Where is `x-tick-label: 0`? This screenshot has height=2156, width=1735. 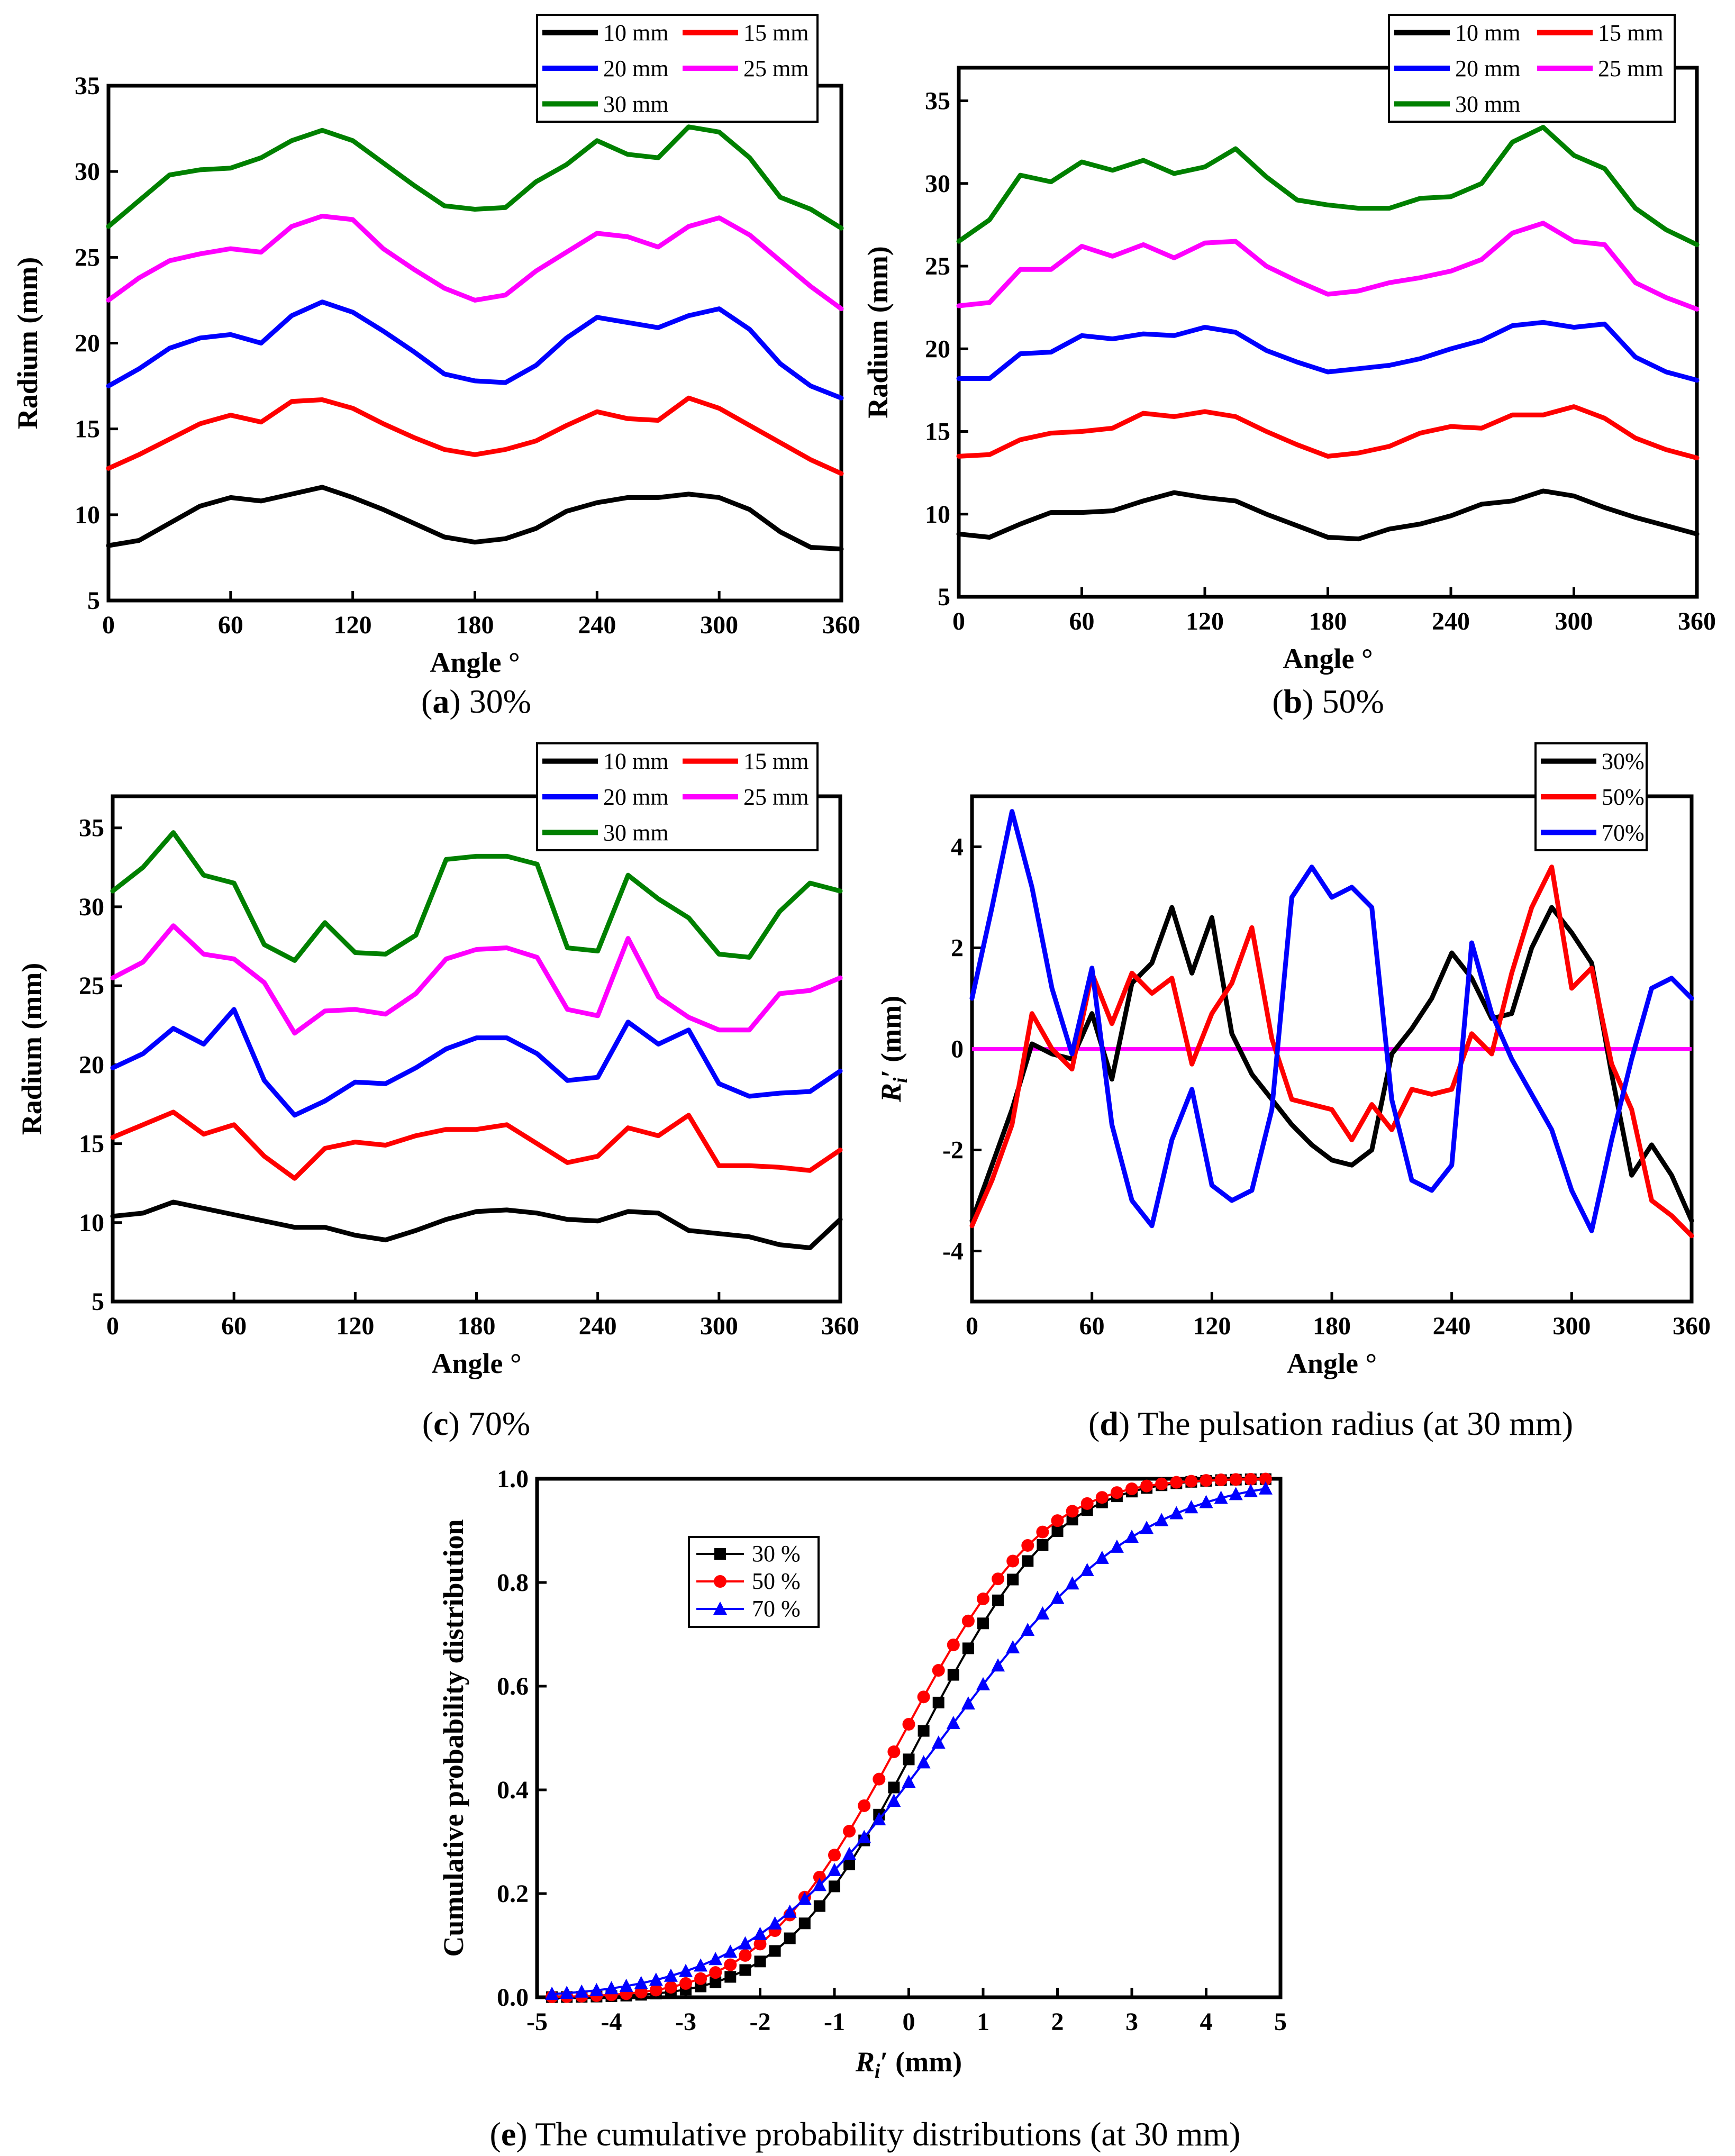
x-tick-label: 0 is located at coordinates (972, 1326).